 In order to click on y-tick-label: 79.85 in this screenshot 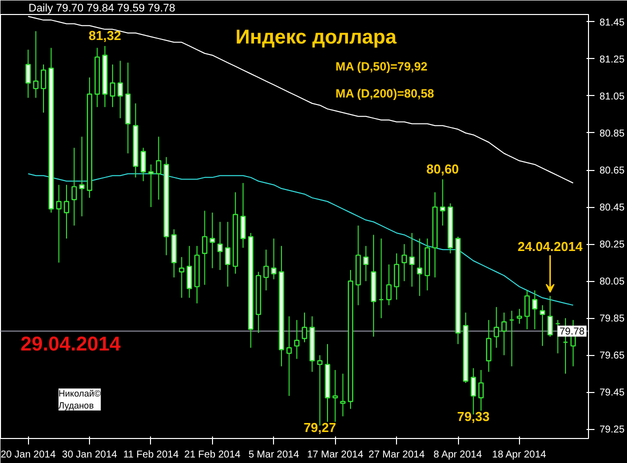, I will do `click(612, 319)`.